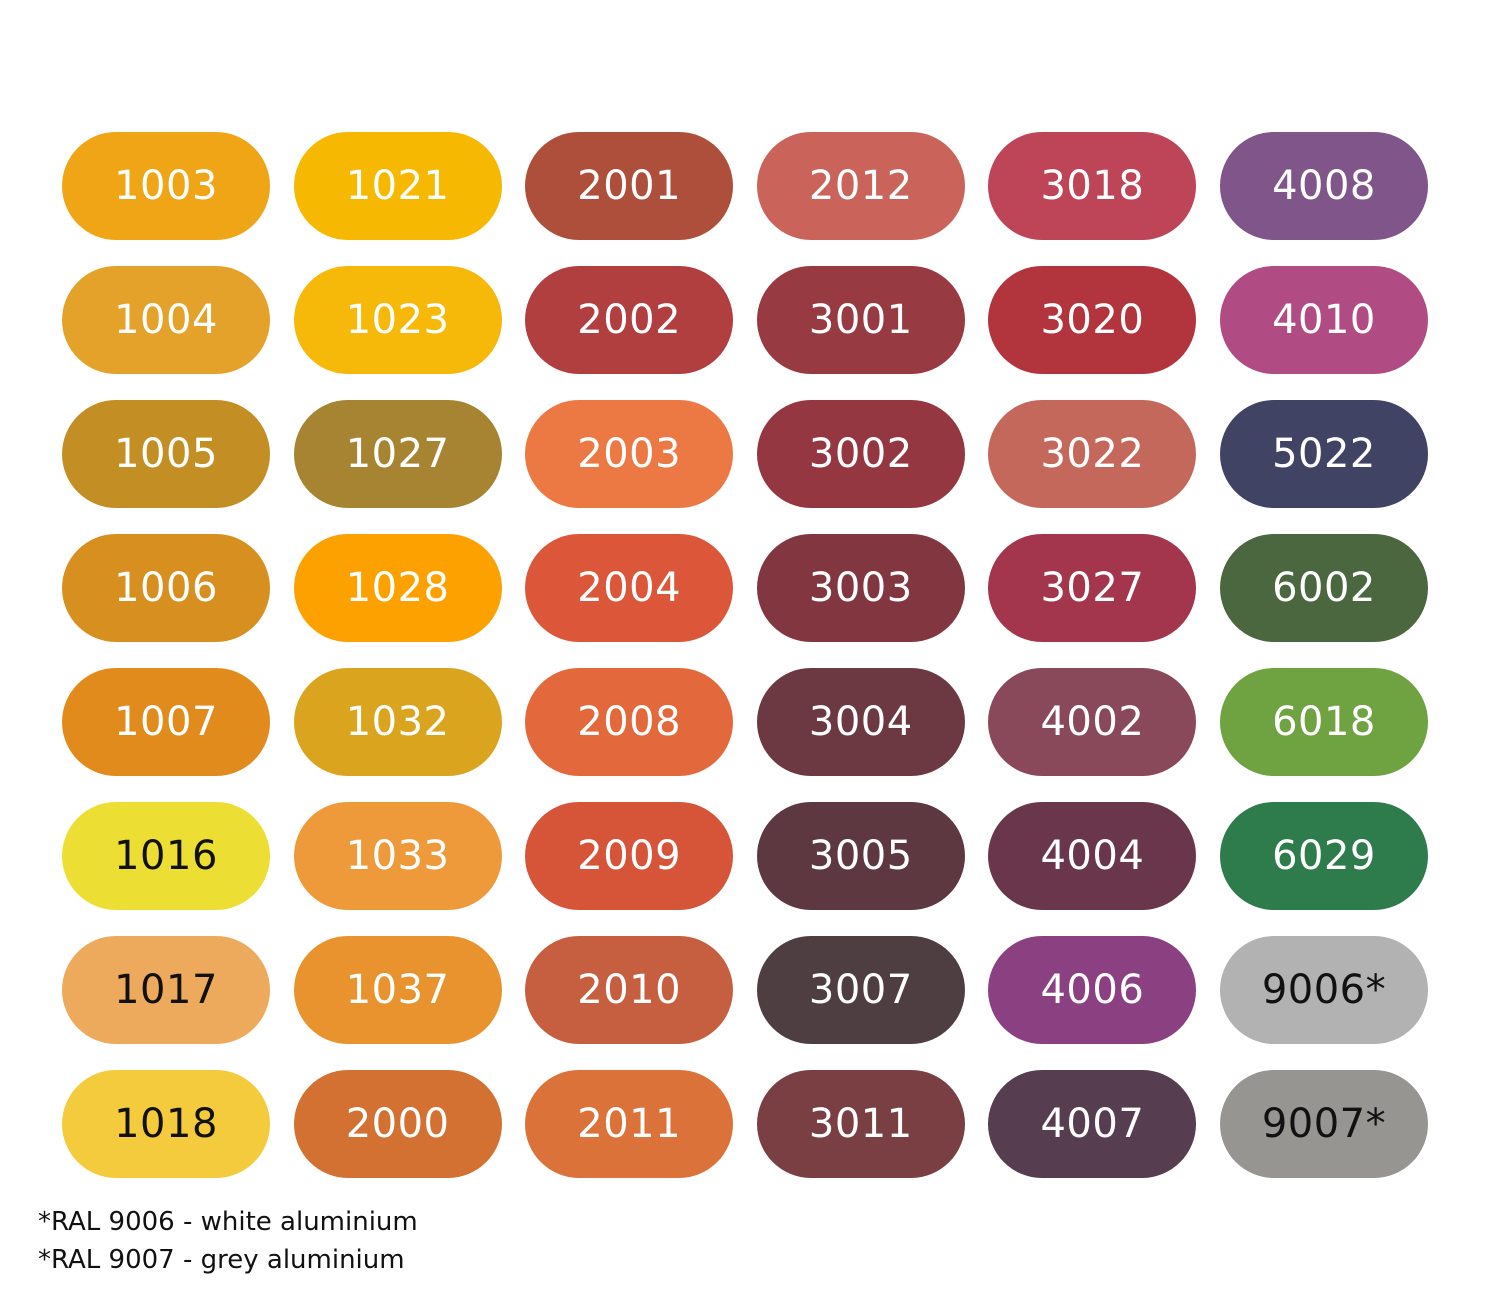  Describe the element at coordinates (629, 990) in the screenshot. I see `color-swatch-2010: 2010` at that location.